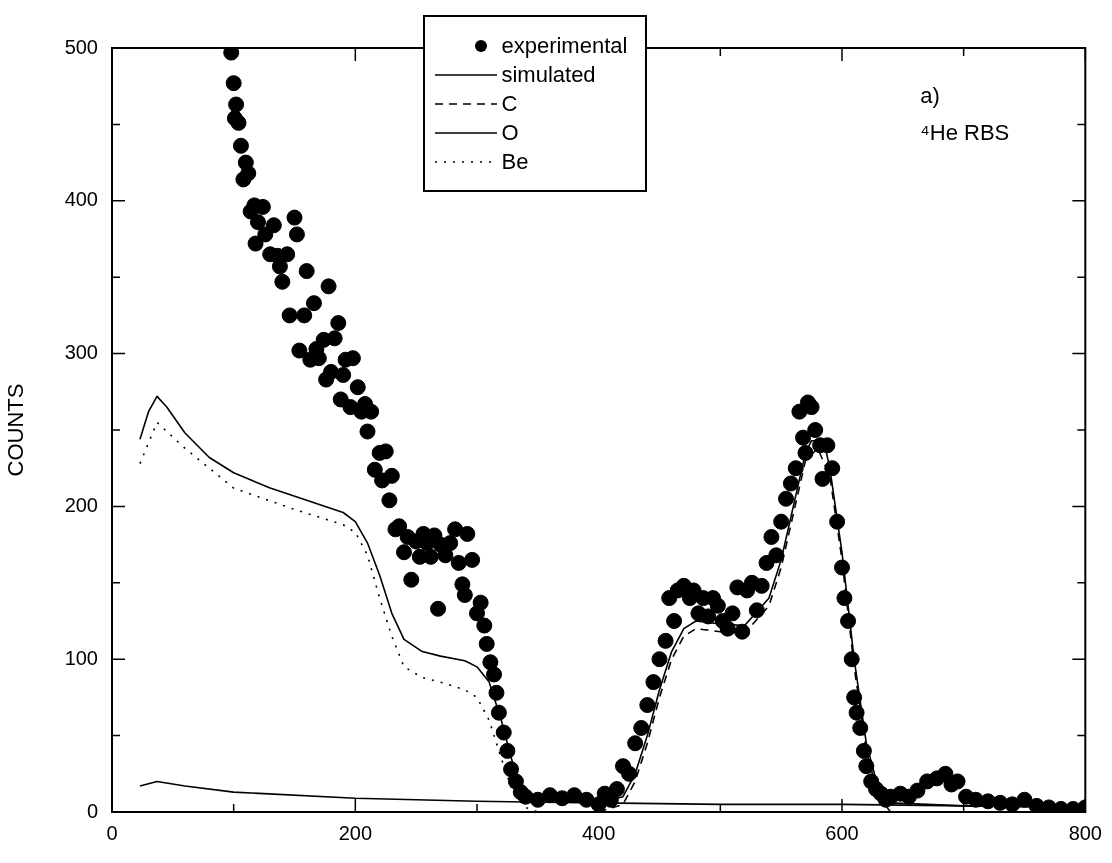  I want to click on y-tick-label: 500, so click(81, 46).